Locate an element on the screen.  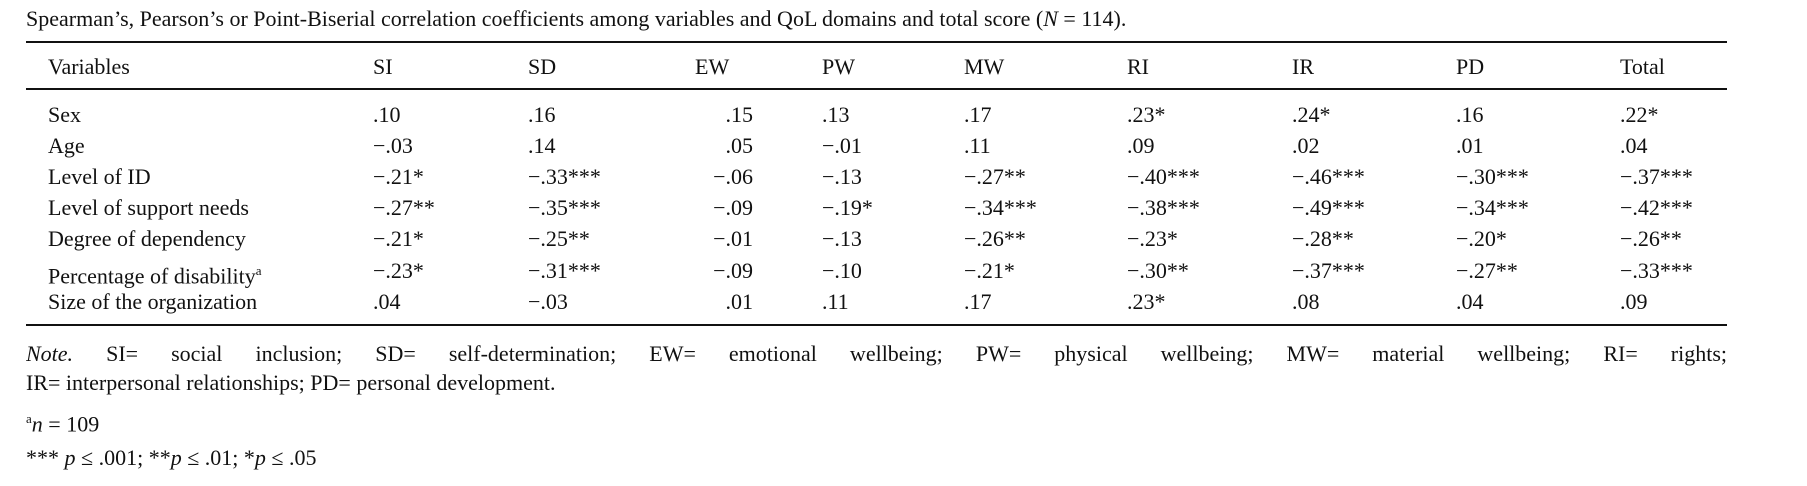
cell-pw: −.10 is located at coordinates (842, 270).